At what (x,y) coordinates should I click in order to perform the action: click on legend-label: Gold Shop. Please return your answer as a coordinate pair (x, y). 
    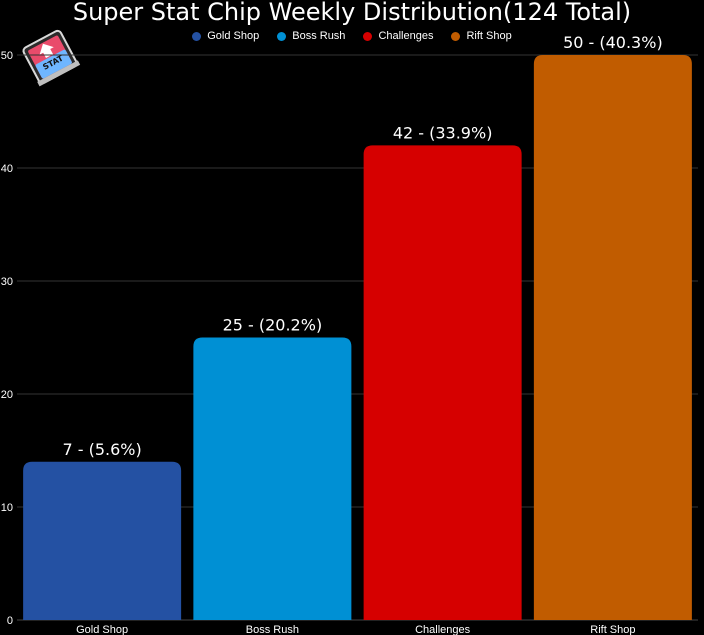
    Looking at the image, I should click on (233, 36).